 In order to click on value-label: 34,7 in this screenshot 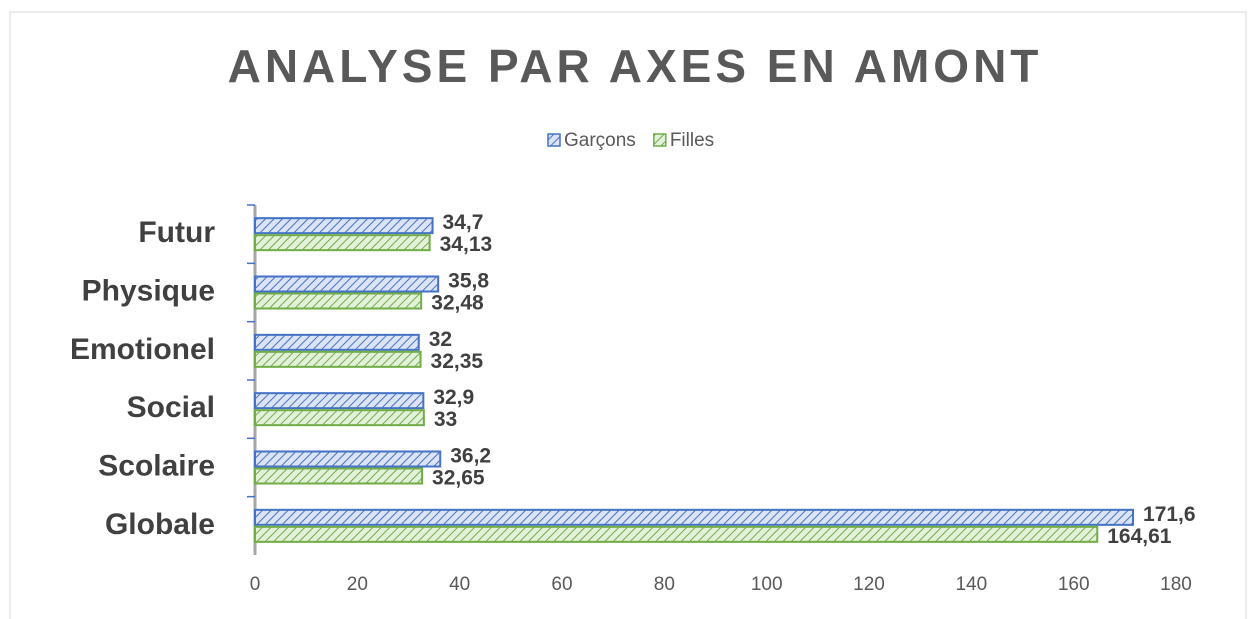, I will do `click(463, 222)`.